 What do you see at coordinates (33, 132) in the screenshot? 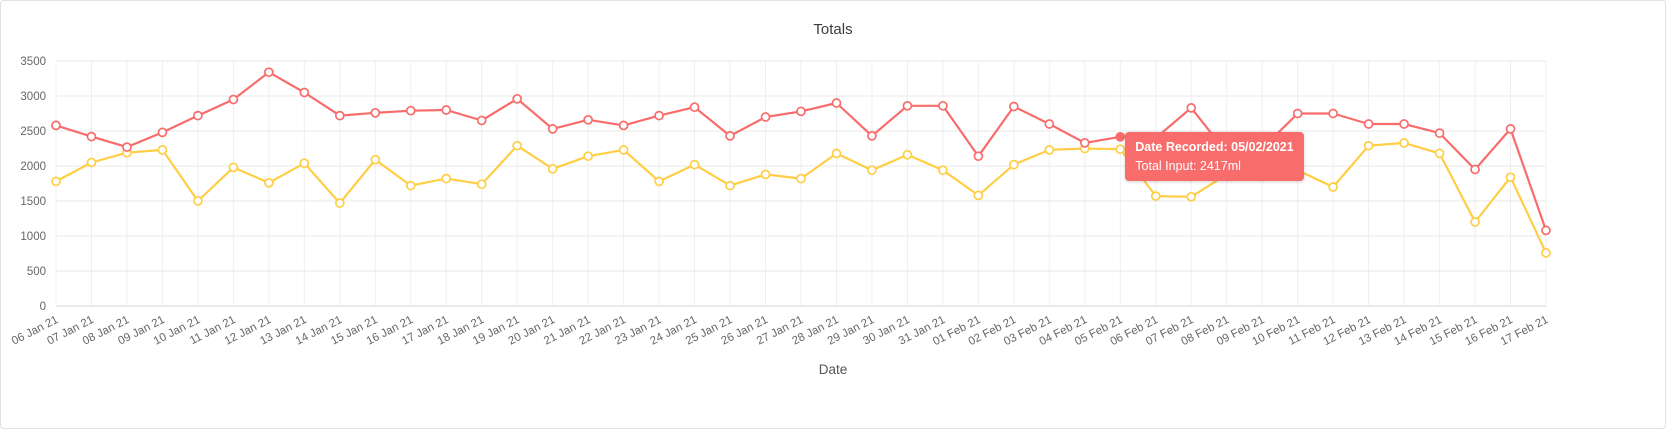
I see `y-tick-label: 2500` at bounding box center [33, 132].